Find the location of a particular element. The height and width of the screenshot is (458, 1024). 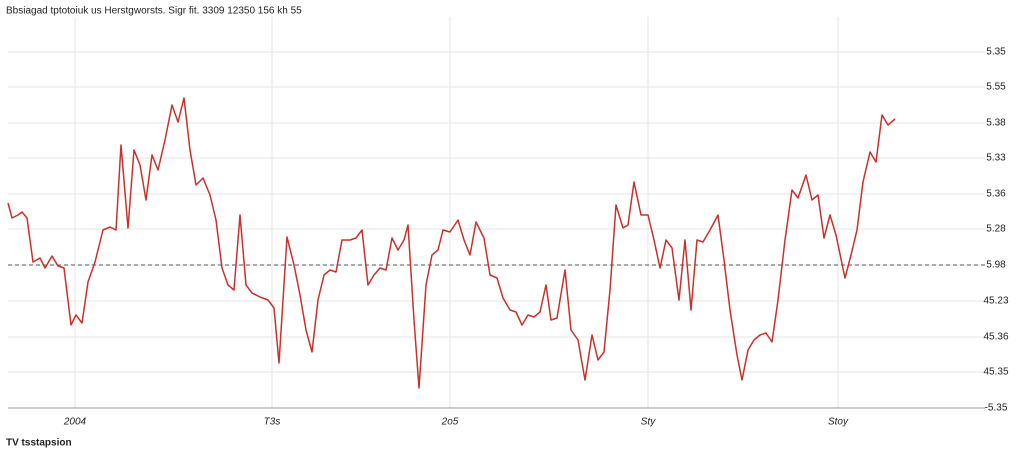

y-tick-label: 5.35 is located at coordinates (996, 52).